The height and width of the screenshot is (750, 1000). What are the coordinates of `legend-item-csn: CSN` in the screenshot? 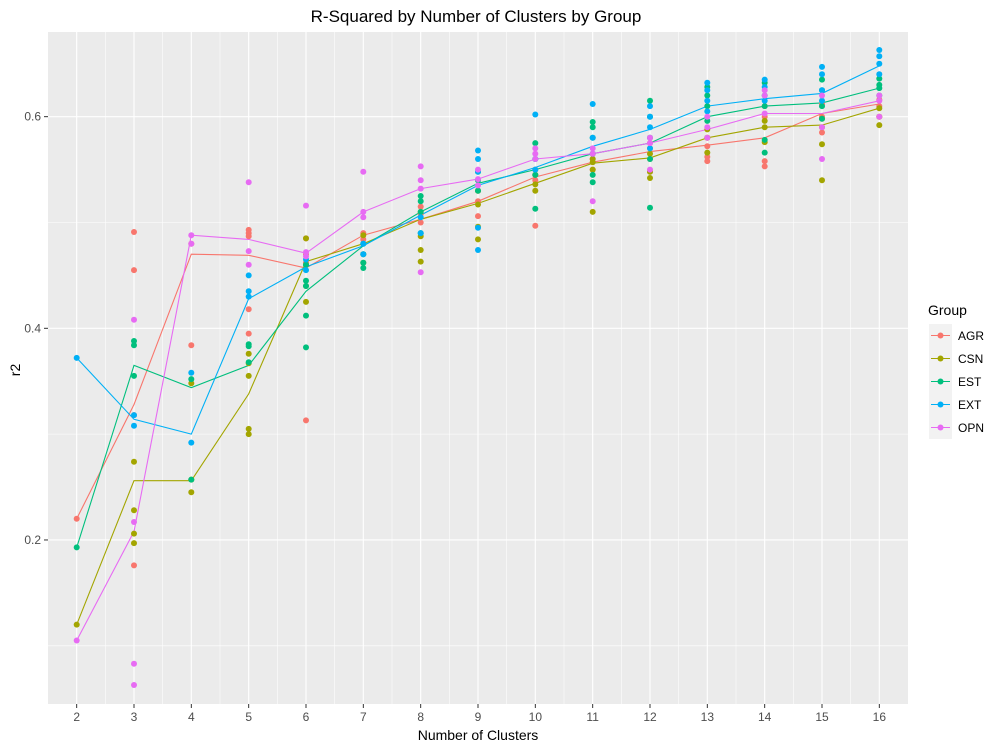 It's located at (956, 358).